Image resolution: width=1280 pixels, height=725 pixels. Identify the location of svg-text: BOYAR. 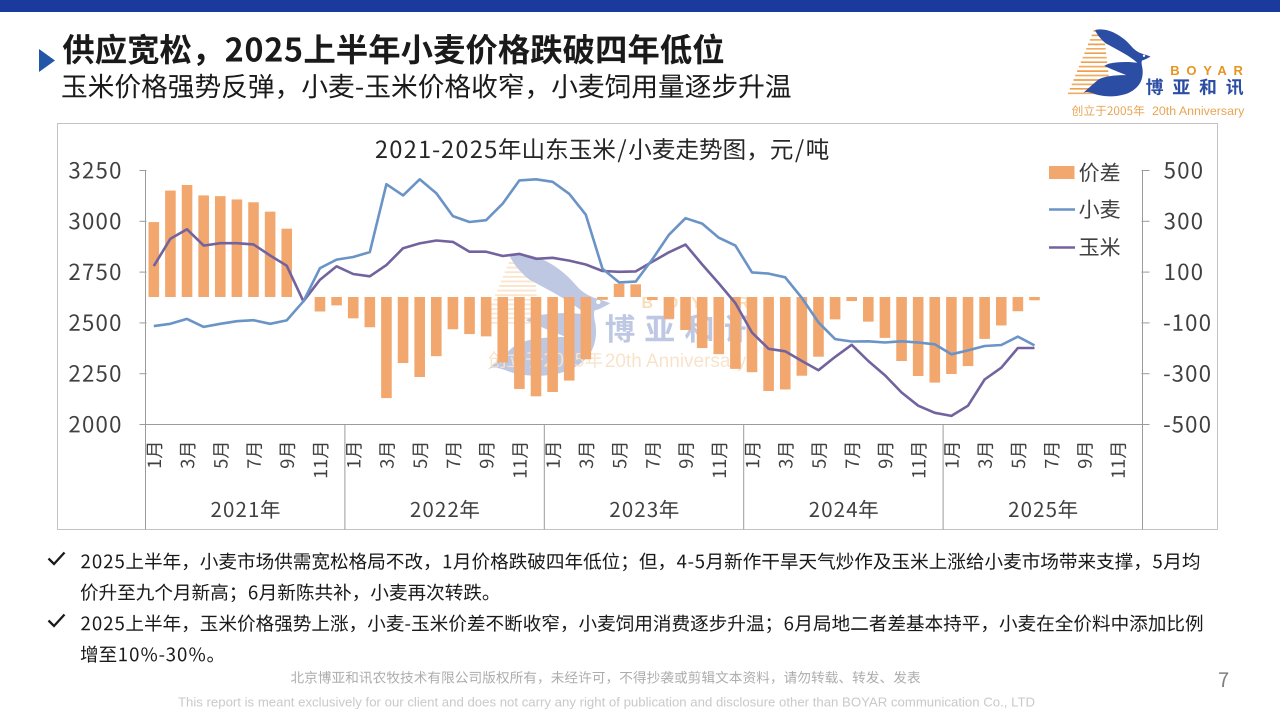
(1209, 70).